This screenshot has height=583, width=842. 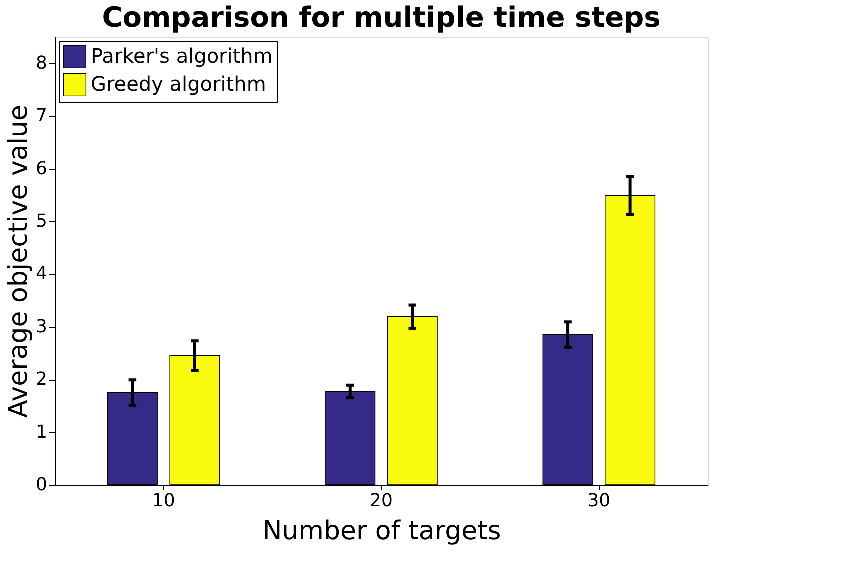 I want to click on legend-label: Greedy algorithm, so click(x=178, y=84).